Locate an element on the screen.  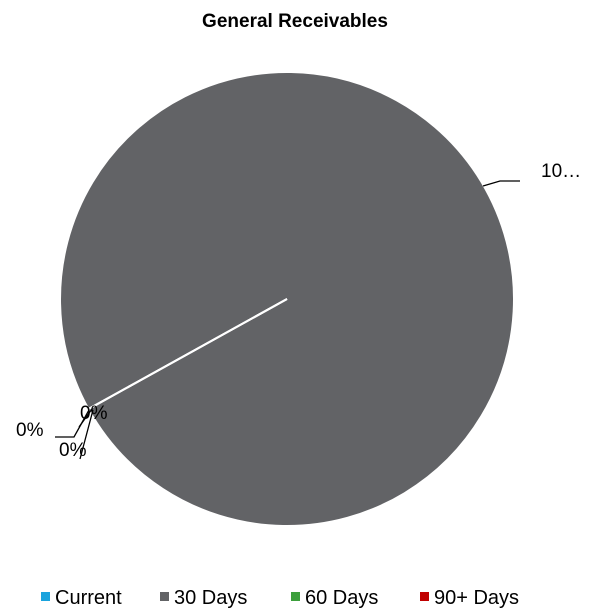
legend-item: 60 Days is located at coordinates (334, 598).